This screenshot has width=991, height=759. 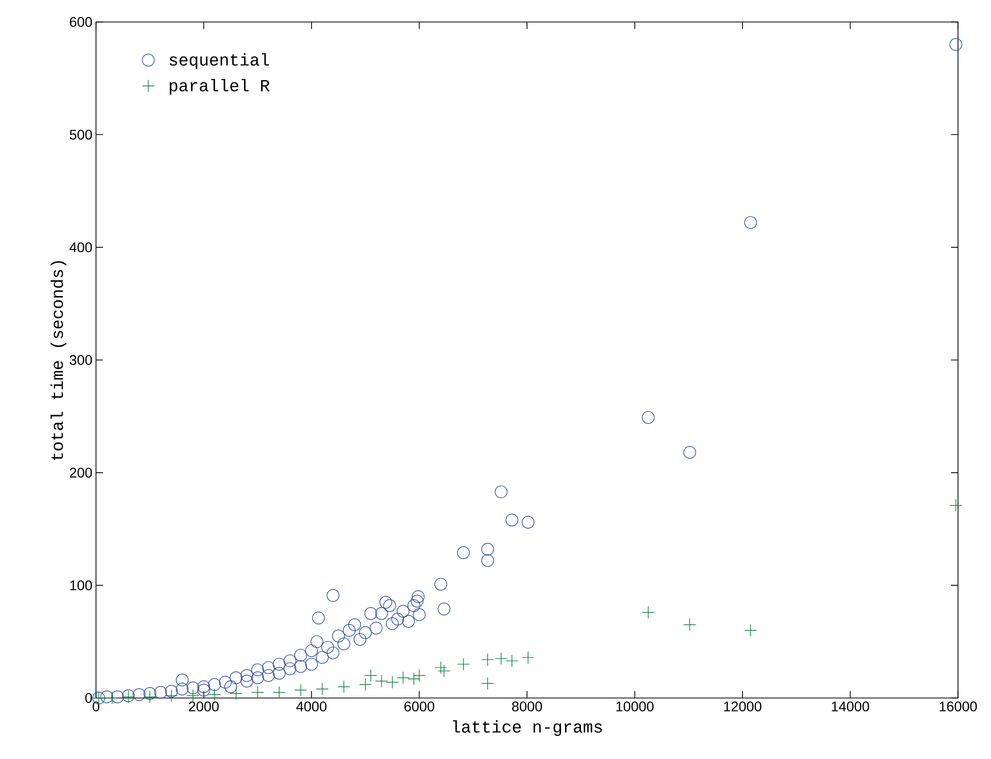 I want to click on y-tick-label: 300, so click(x=81, y=360).